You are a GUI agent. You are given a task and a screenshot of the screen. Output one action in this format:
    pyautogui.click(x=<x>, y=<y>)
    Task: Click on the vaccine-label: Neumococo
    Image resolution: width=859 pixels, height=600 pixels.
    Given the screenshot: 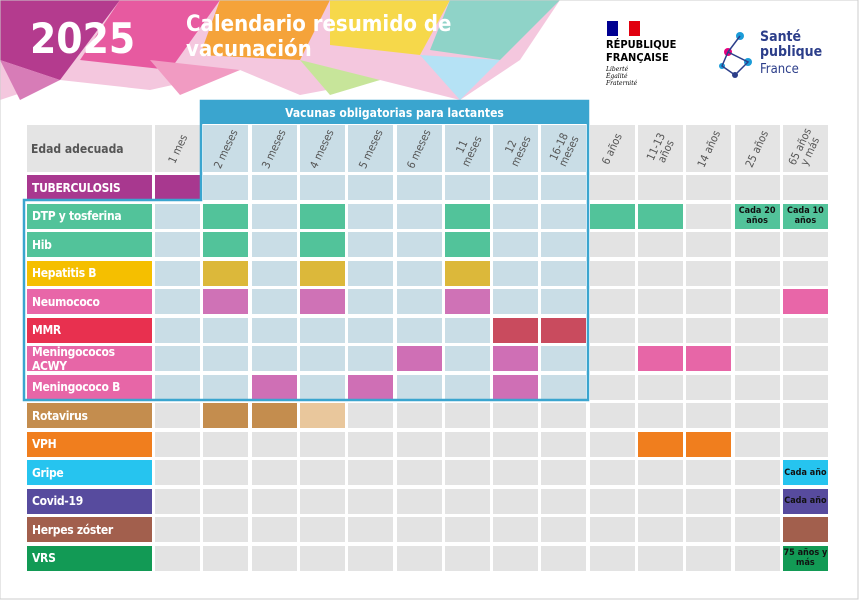 What is the action you would take?
    pyautogui.click(x=89, y=301)
    